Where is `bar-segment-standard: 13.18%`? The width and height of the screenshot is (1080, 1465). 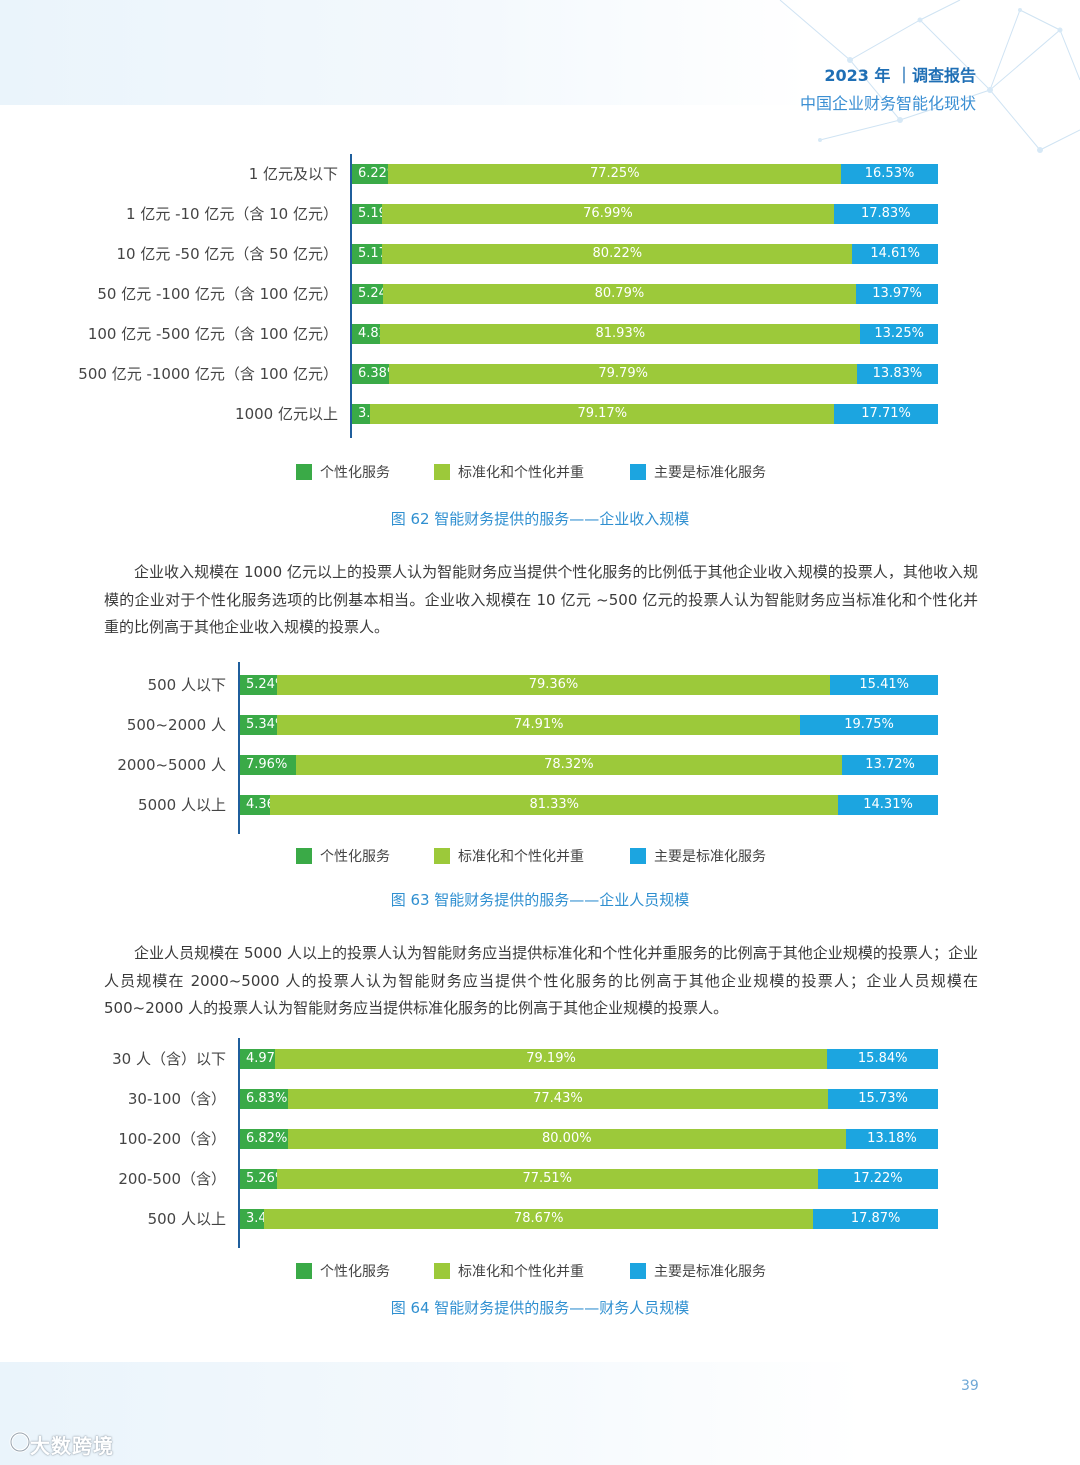 bar-segment-standard: 13.18% is located at coordinates (891, 1139).